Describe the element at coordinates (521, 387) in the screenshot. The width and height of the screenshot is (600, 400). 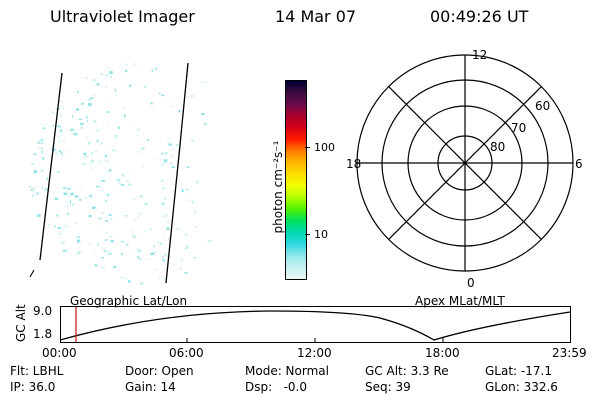
I see `glon-status: GLon: 332.6` at that location.